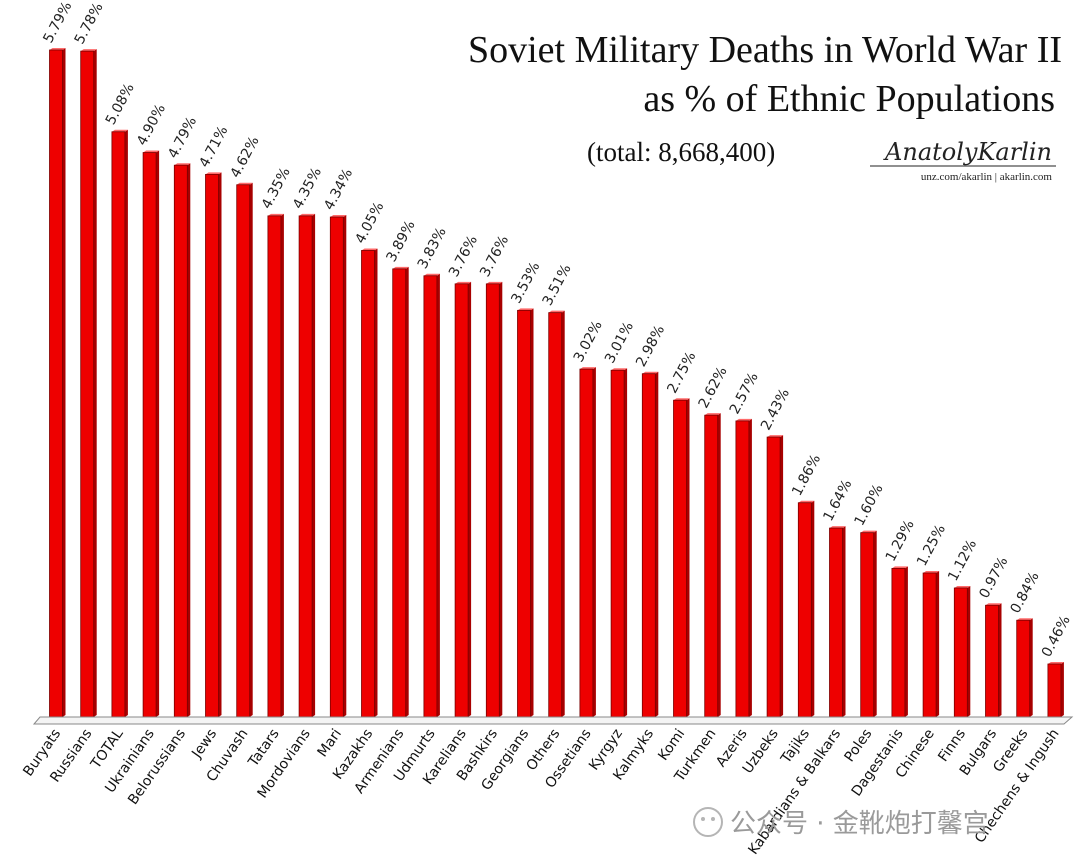  I want to click on chart-title: Soviet Military Deaths in World War II, so click(765, 50).